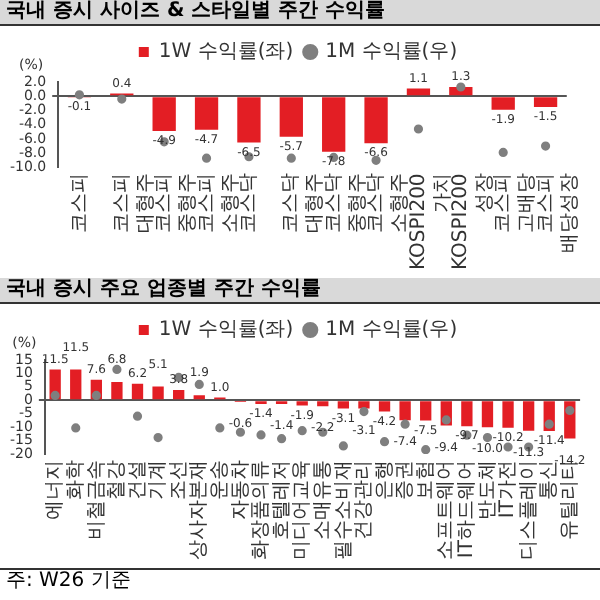  What do you see at coordinates (261, 510) in the screenshot?
I see `x-tick-label: 화장품의류` at bounding box center [261, 510].